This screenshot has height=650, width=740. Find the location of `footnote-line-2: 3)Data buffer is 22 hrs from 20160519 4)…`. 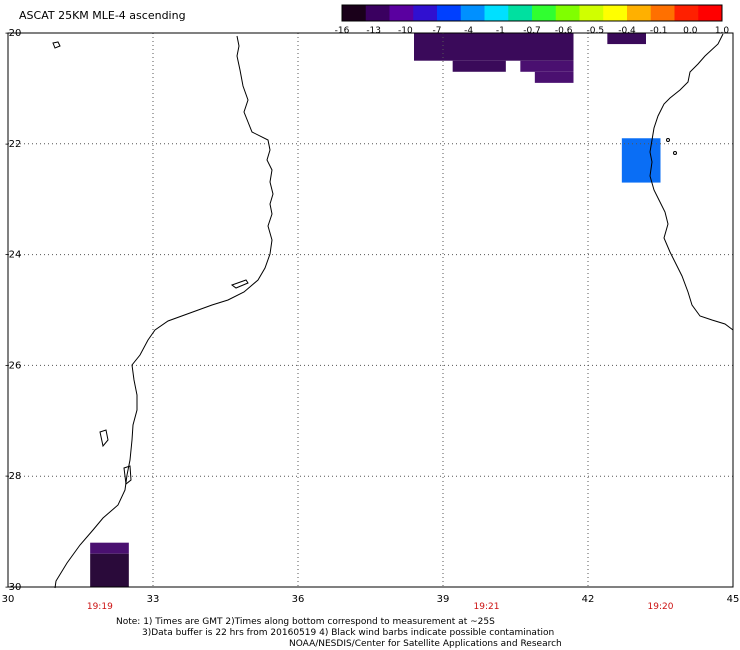

footnote-line-2: 3)Data buffer is 22 hrs from 20160519 4)… is located at coordinates (348, 633).